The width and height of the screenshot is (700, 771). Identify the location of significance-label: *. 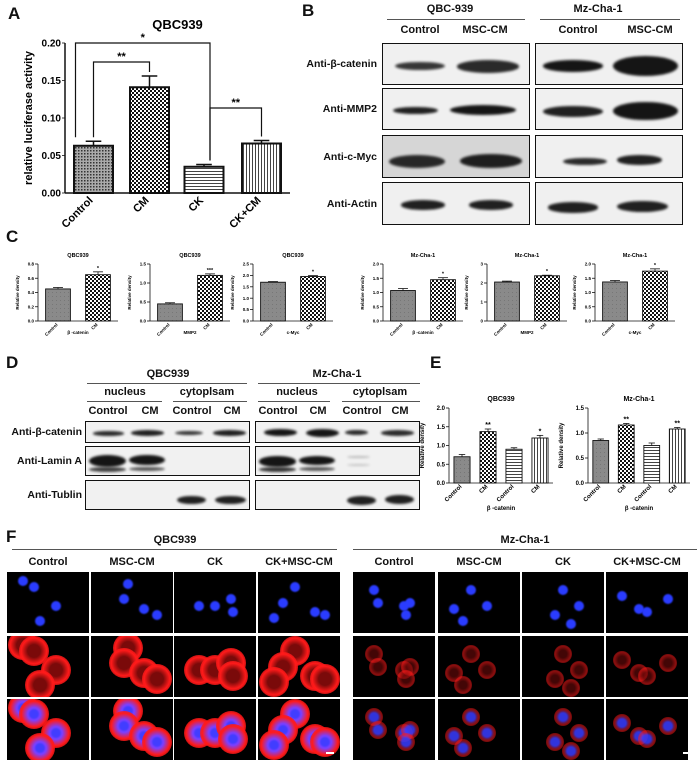
(313, 273).